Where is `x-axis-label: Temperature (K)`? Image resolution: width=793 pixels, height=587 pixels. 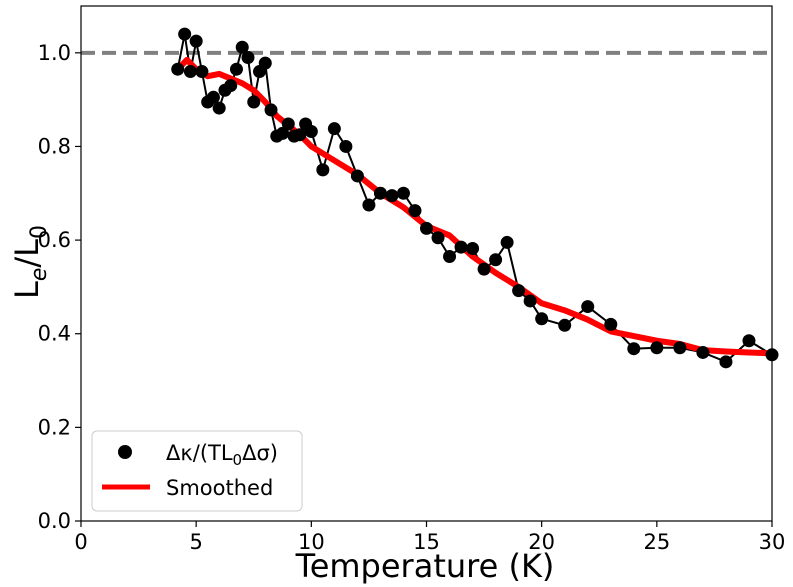
x-axis-label: Temperature (K) is located at coordinates (425, 566).